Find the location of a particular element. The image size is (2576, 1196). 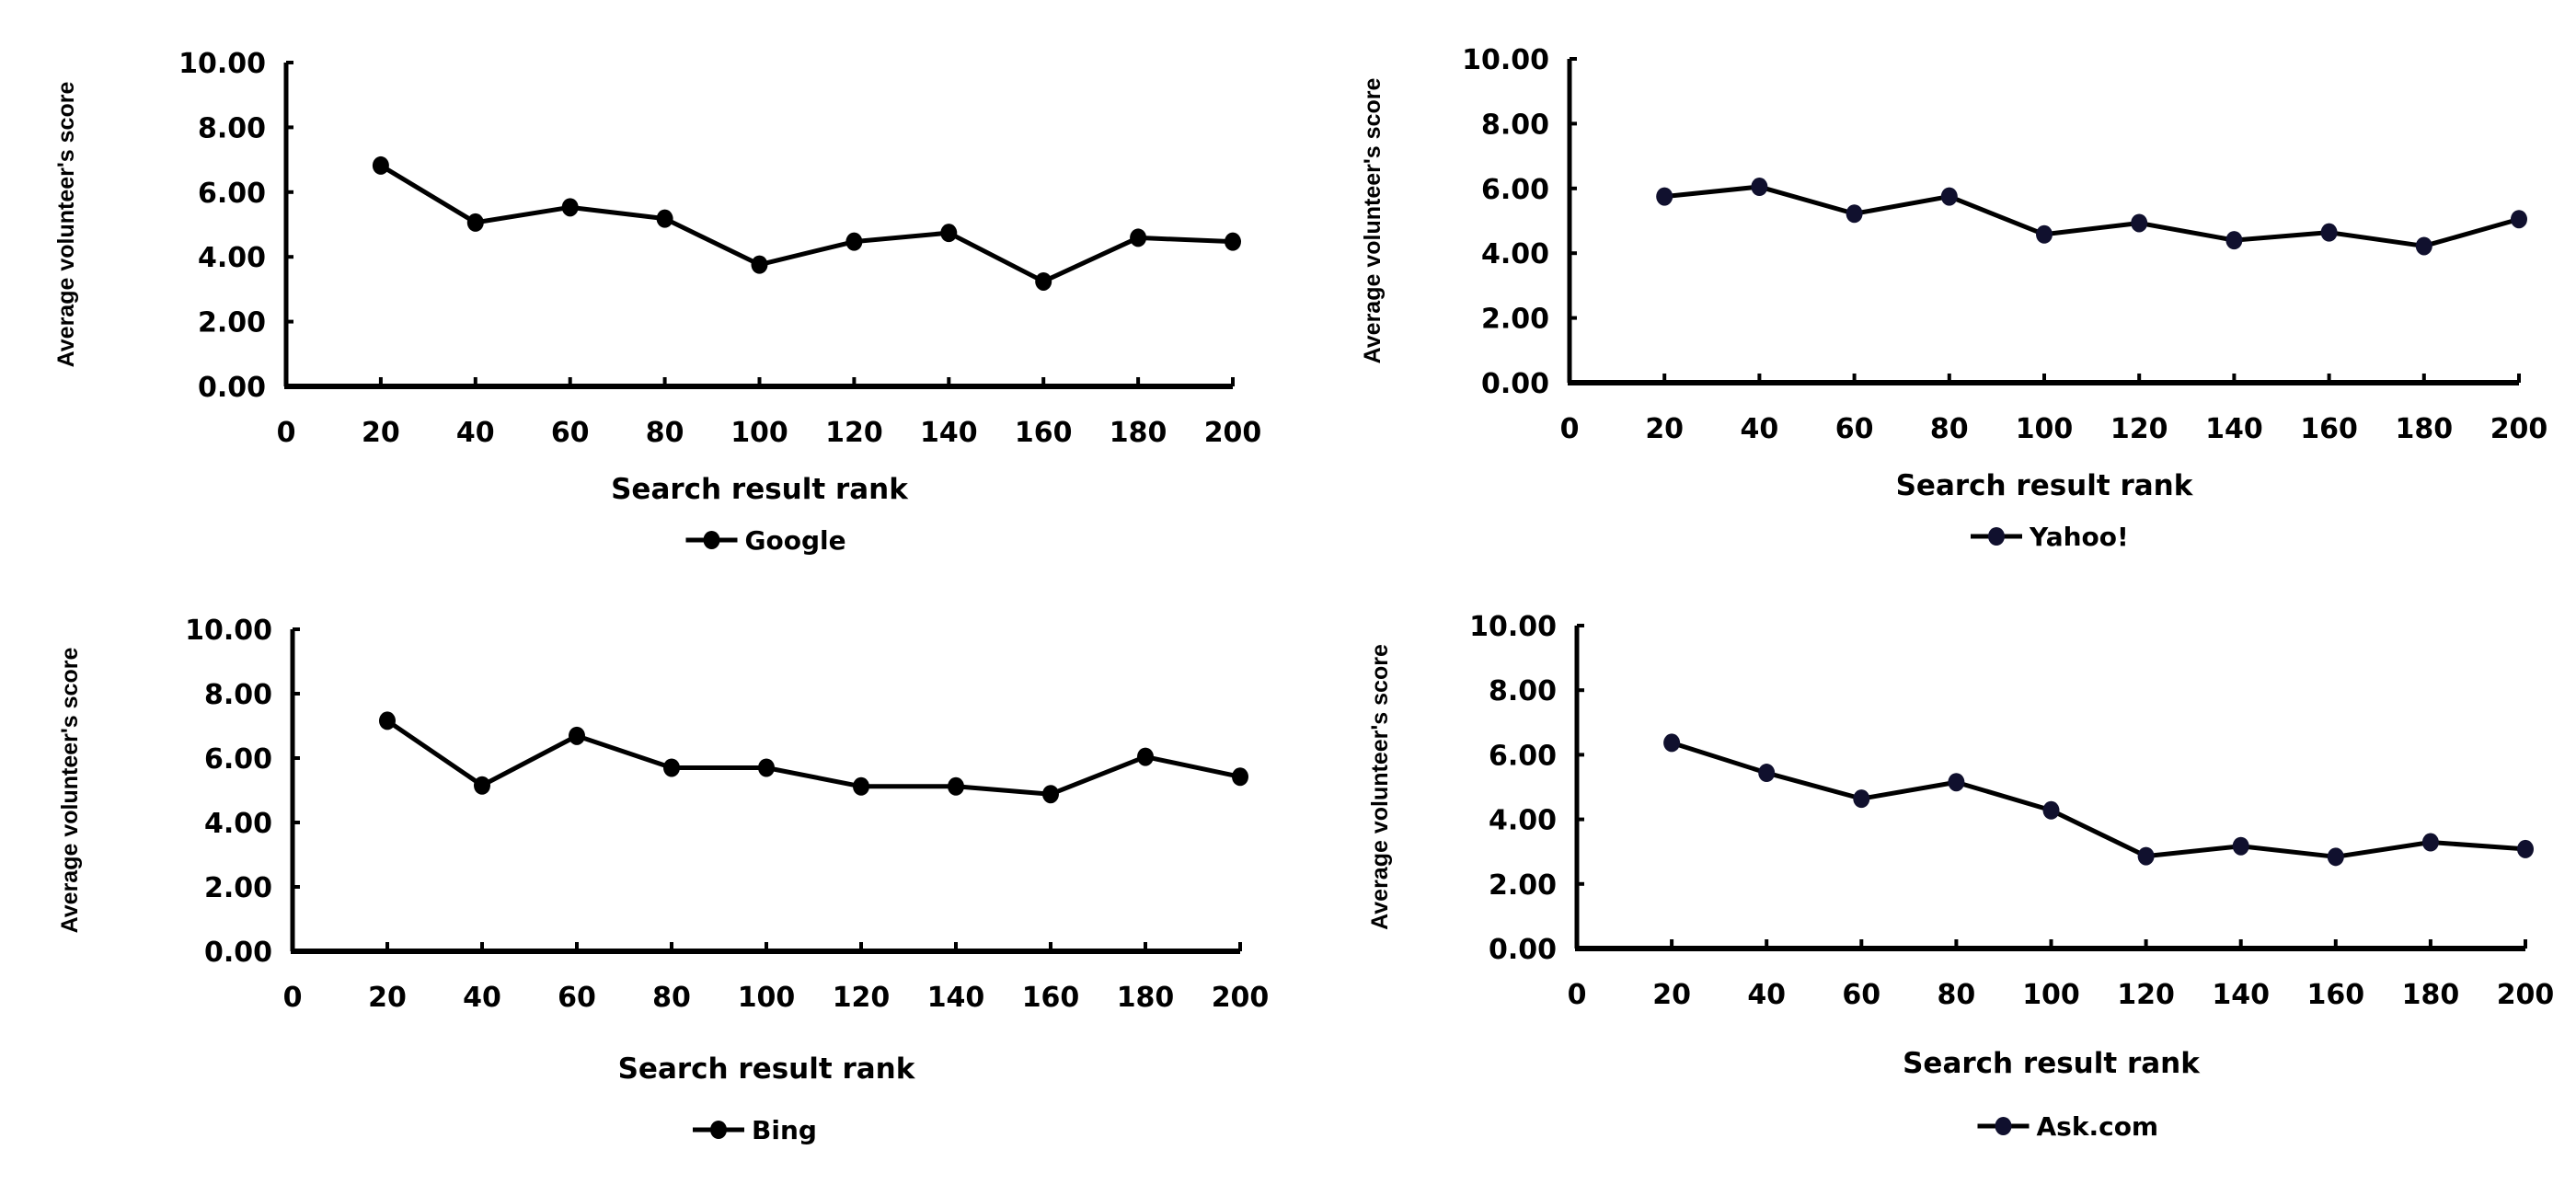

legend-label: Bing is located at coordinates (784, 1130).